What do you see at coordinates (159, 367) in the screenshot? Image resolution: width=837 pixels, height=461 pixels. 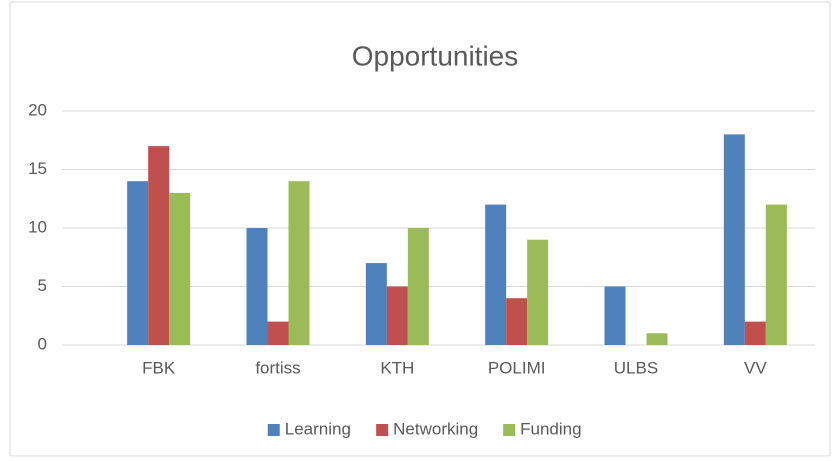 I see `x-tick-label: FBK` at bounding box center [159, 367].